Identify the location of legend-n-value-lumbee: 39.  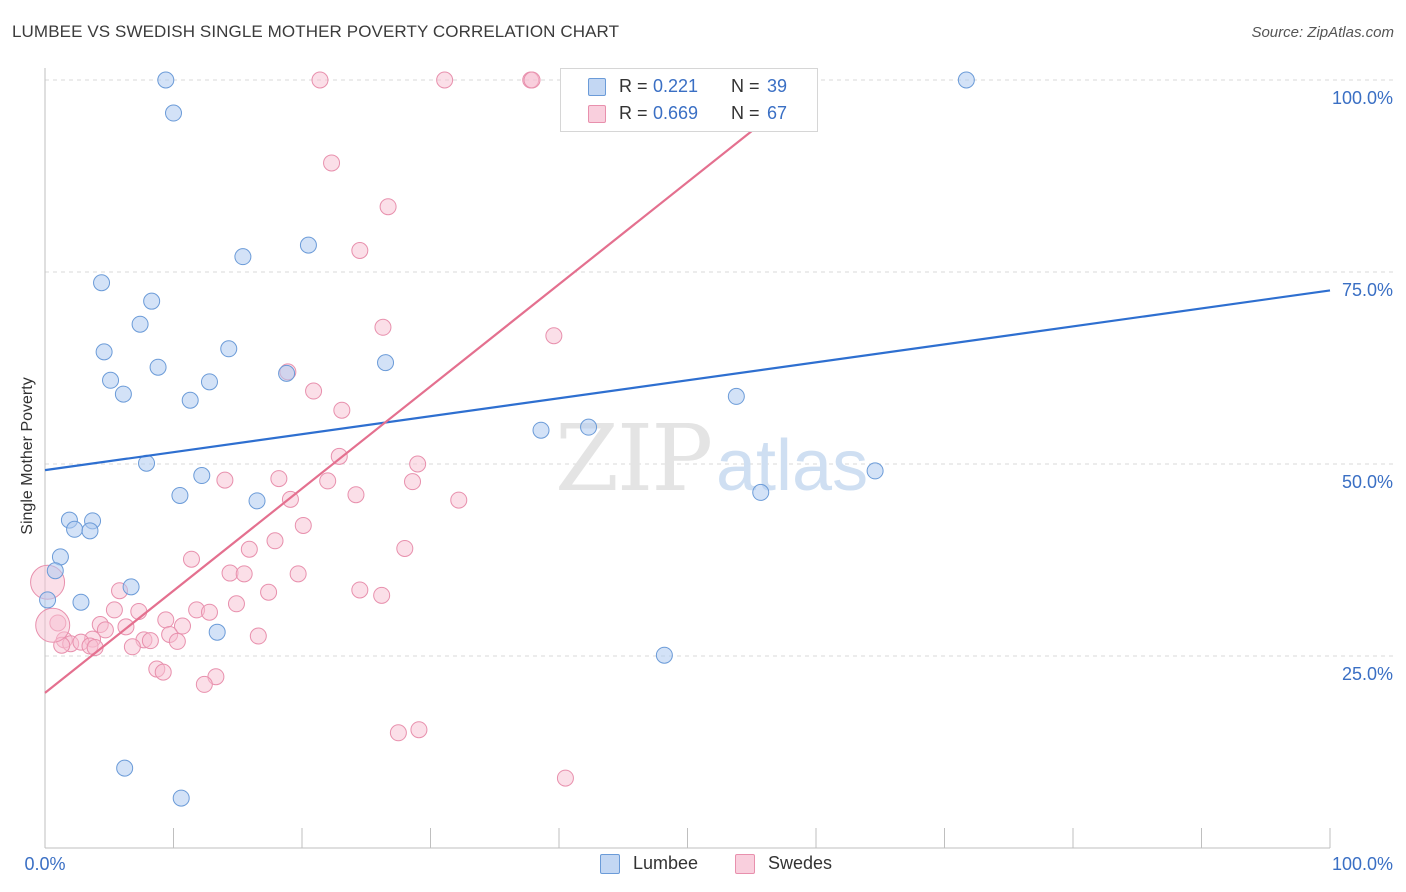
(777, 86).